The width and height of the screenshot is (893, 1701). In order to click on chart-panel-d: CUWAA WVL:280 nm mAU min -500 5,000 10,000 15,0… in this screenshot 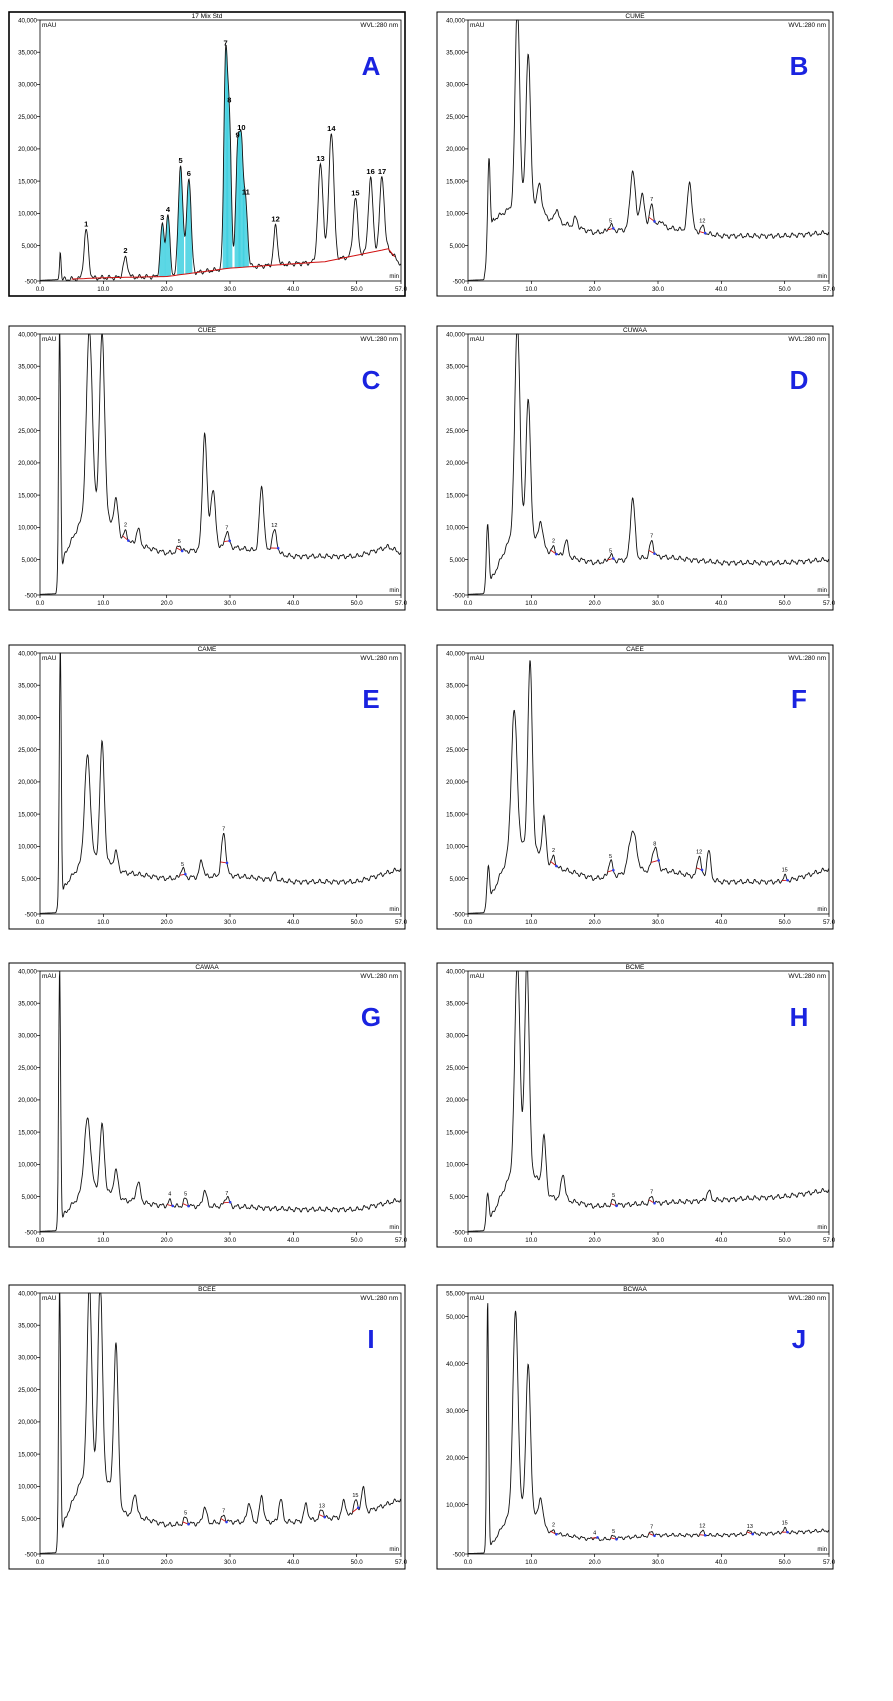, I will do `click(636, 468)`.